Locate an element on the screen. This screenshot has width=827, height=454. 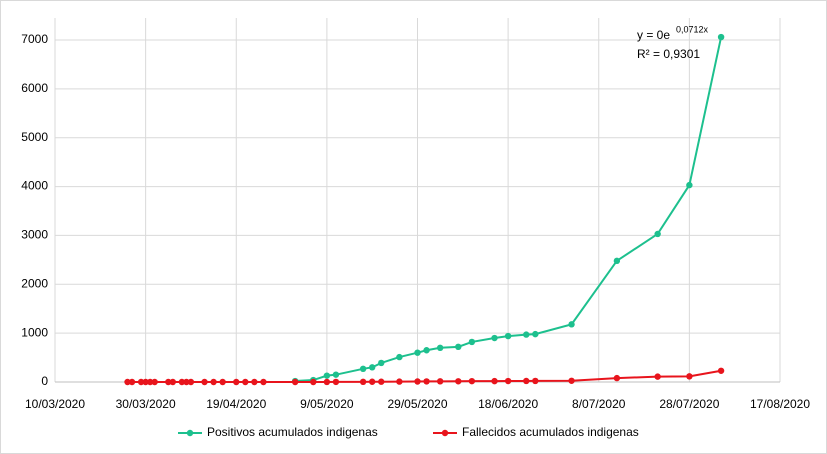
y-tick-label: 5000 is located at coordinates (34, 137).